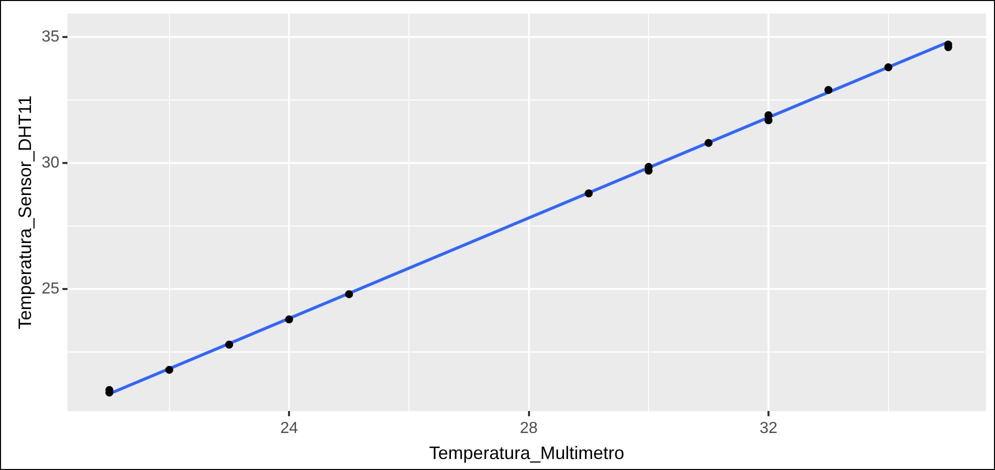  I want to click on y-tick-label: 30, so click(51, 163).